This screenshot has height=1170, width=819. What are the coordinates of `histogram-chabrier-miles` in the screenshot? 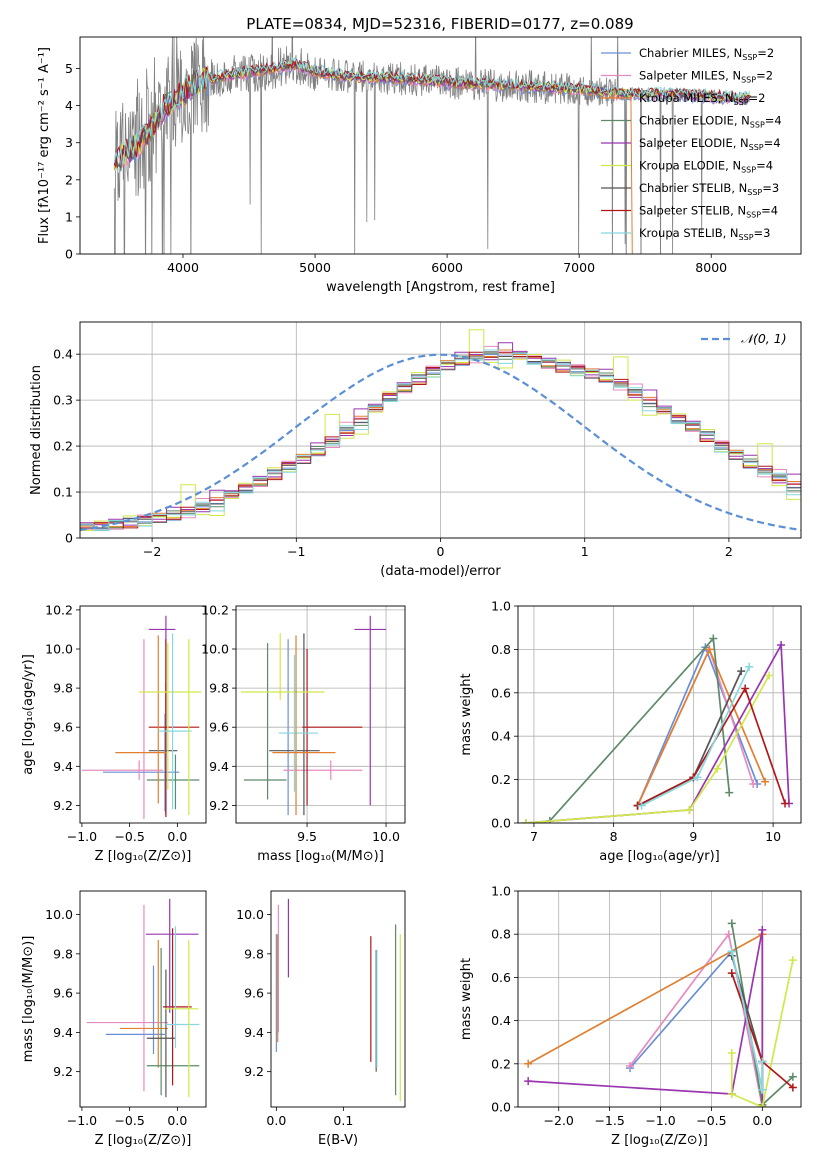 It's located at (440, 441).